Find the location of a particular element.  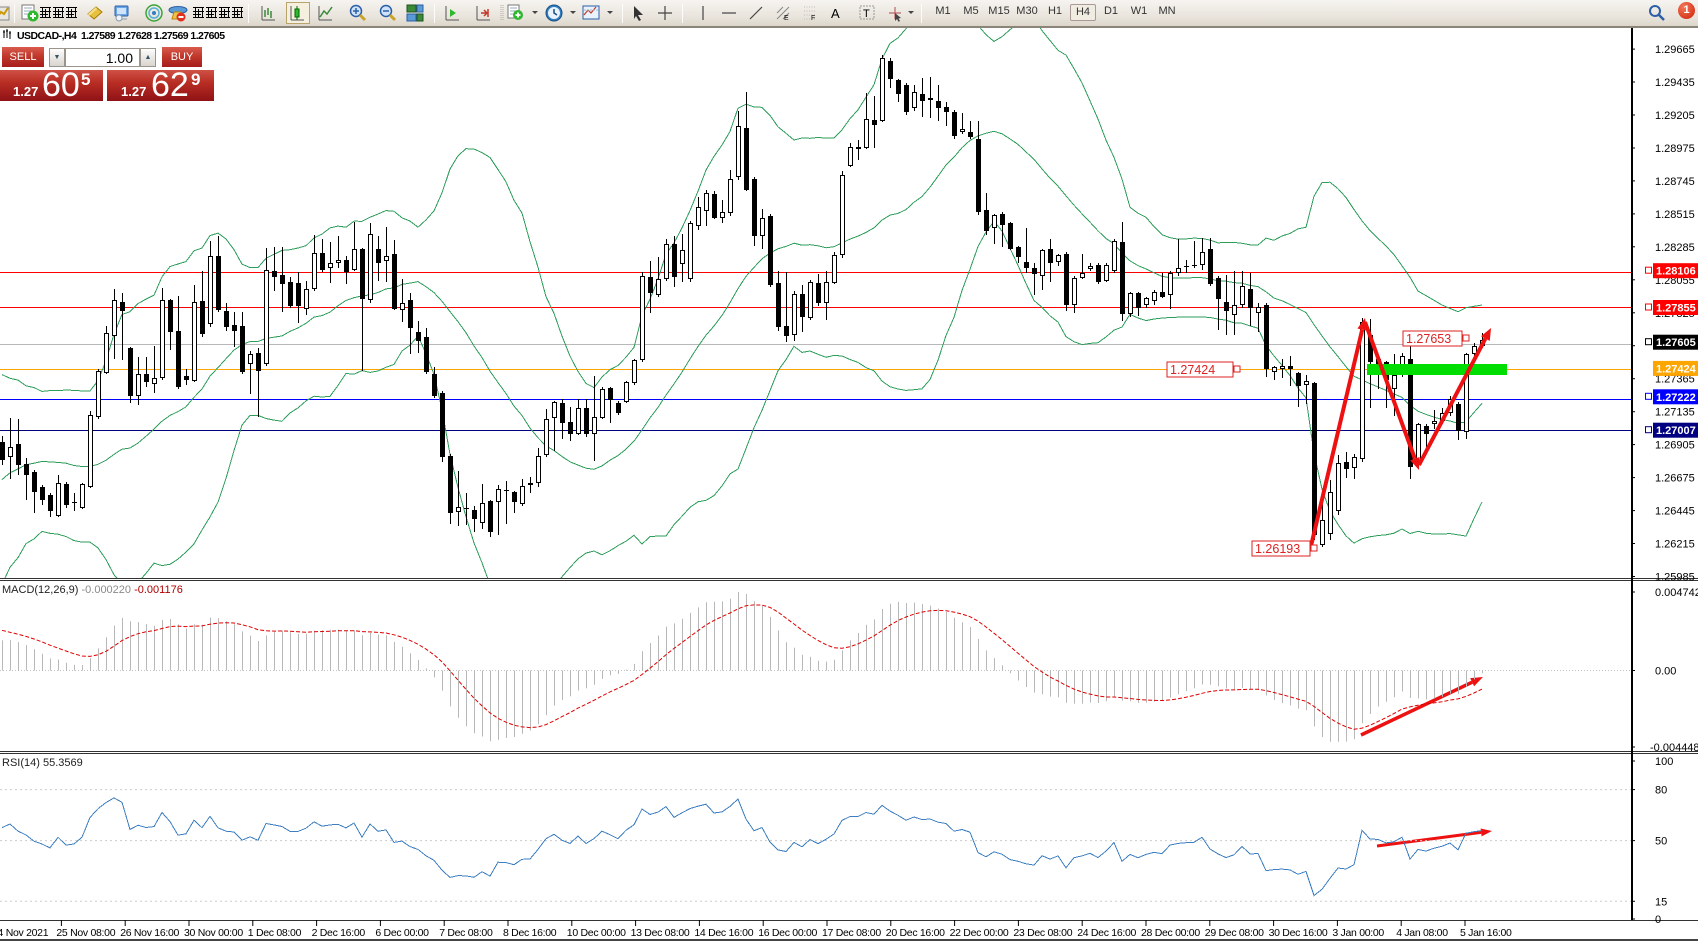

svg-text: 1.29665 is located at coordinates (1675, 50).